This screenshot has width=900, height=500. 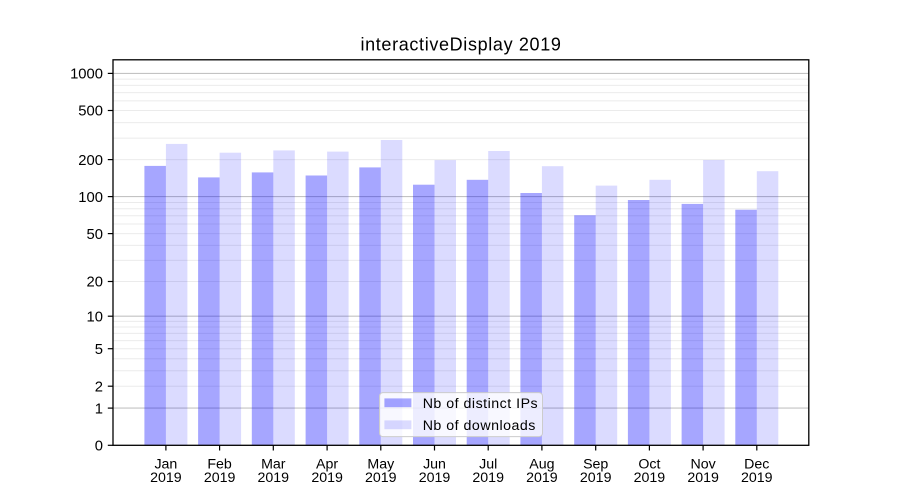 I want to click on svg-text: 20, so click(x=95, y=283).